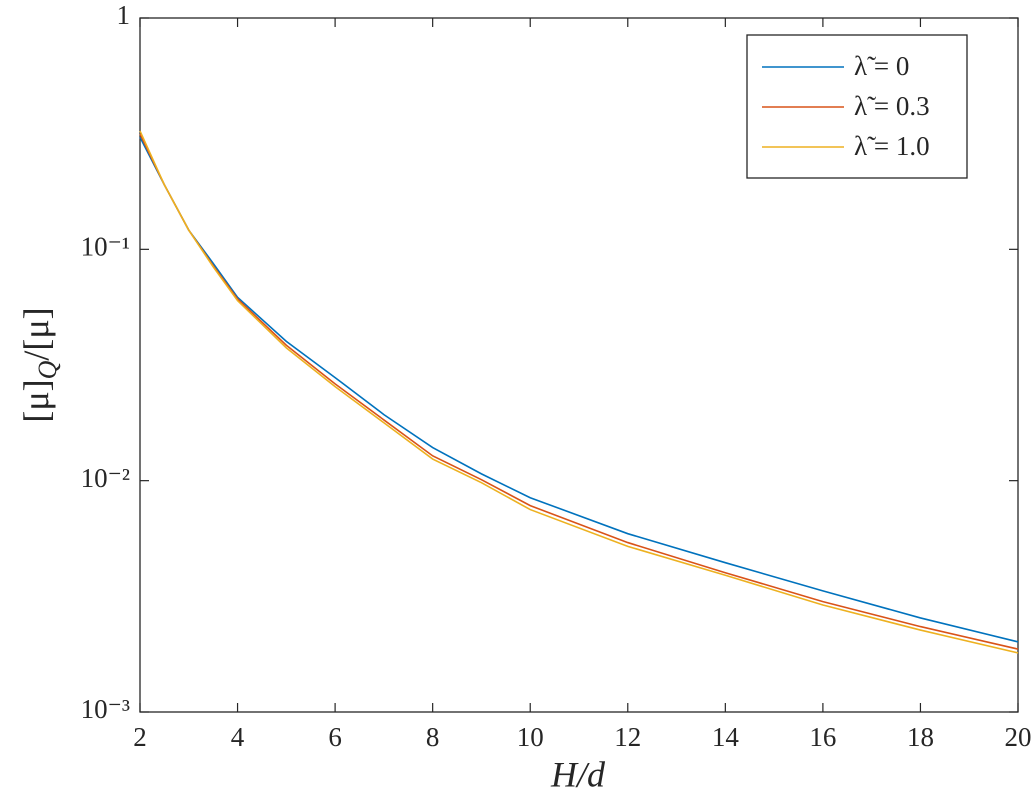 The width and height of the screenshot is (1035, 805). What do you see at coordinates (627, 737) in the screenshot?
I see `x-tick-label: 12` at bounding box center [627, 737].